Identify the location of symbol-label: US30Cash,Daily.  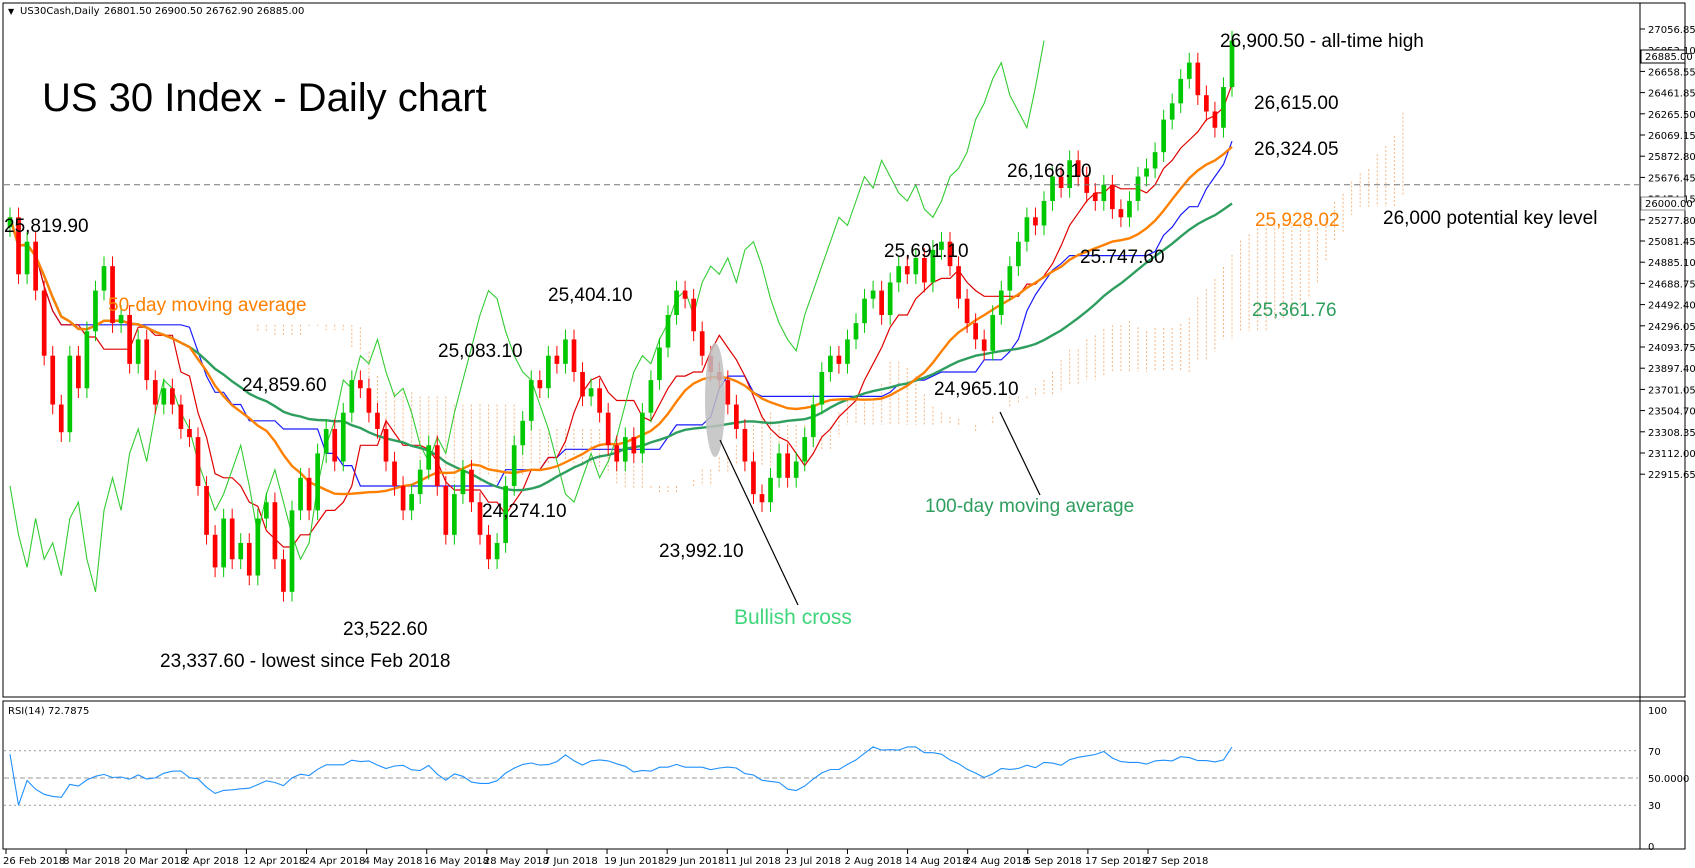
(60, 11).